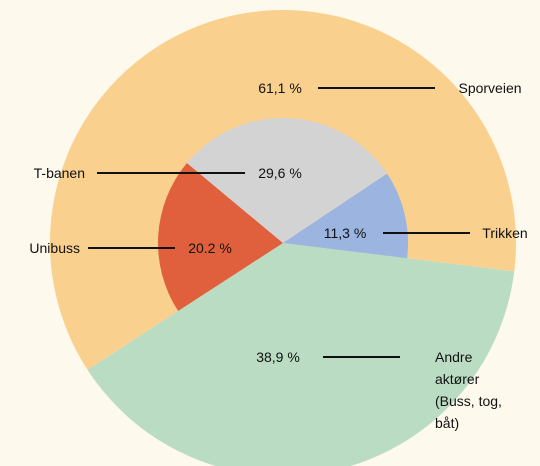 Image resolution: width=540 pixels, height=466 pixels. What do you see at coordinates (210, 248) in the screenshot?
I see `value-label: 20.2 %` at bounding box center [210, 248].